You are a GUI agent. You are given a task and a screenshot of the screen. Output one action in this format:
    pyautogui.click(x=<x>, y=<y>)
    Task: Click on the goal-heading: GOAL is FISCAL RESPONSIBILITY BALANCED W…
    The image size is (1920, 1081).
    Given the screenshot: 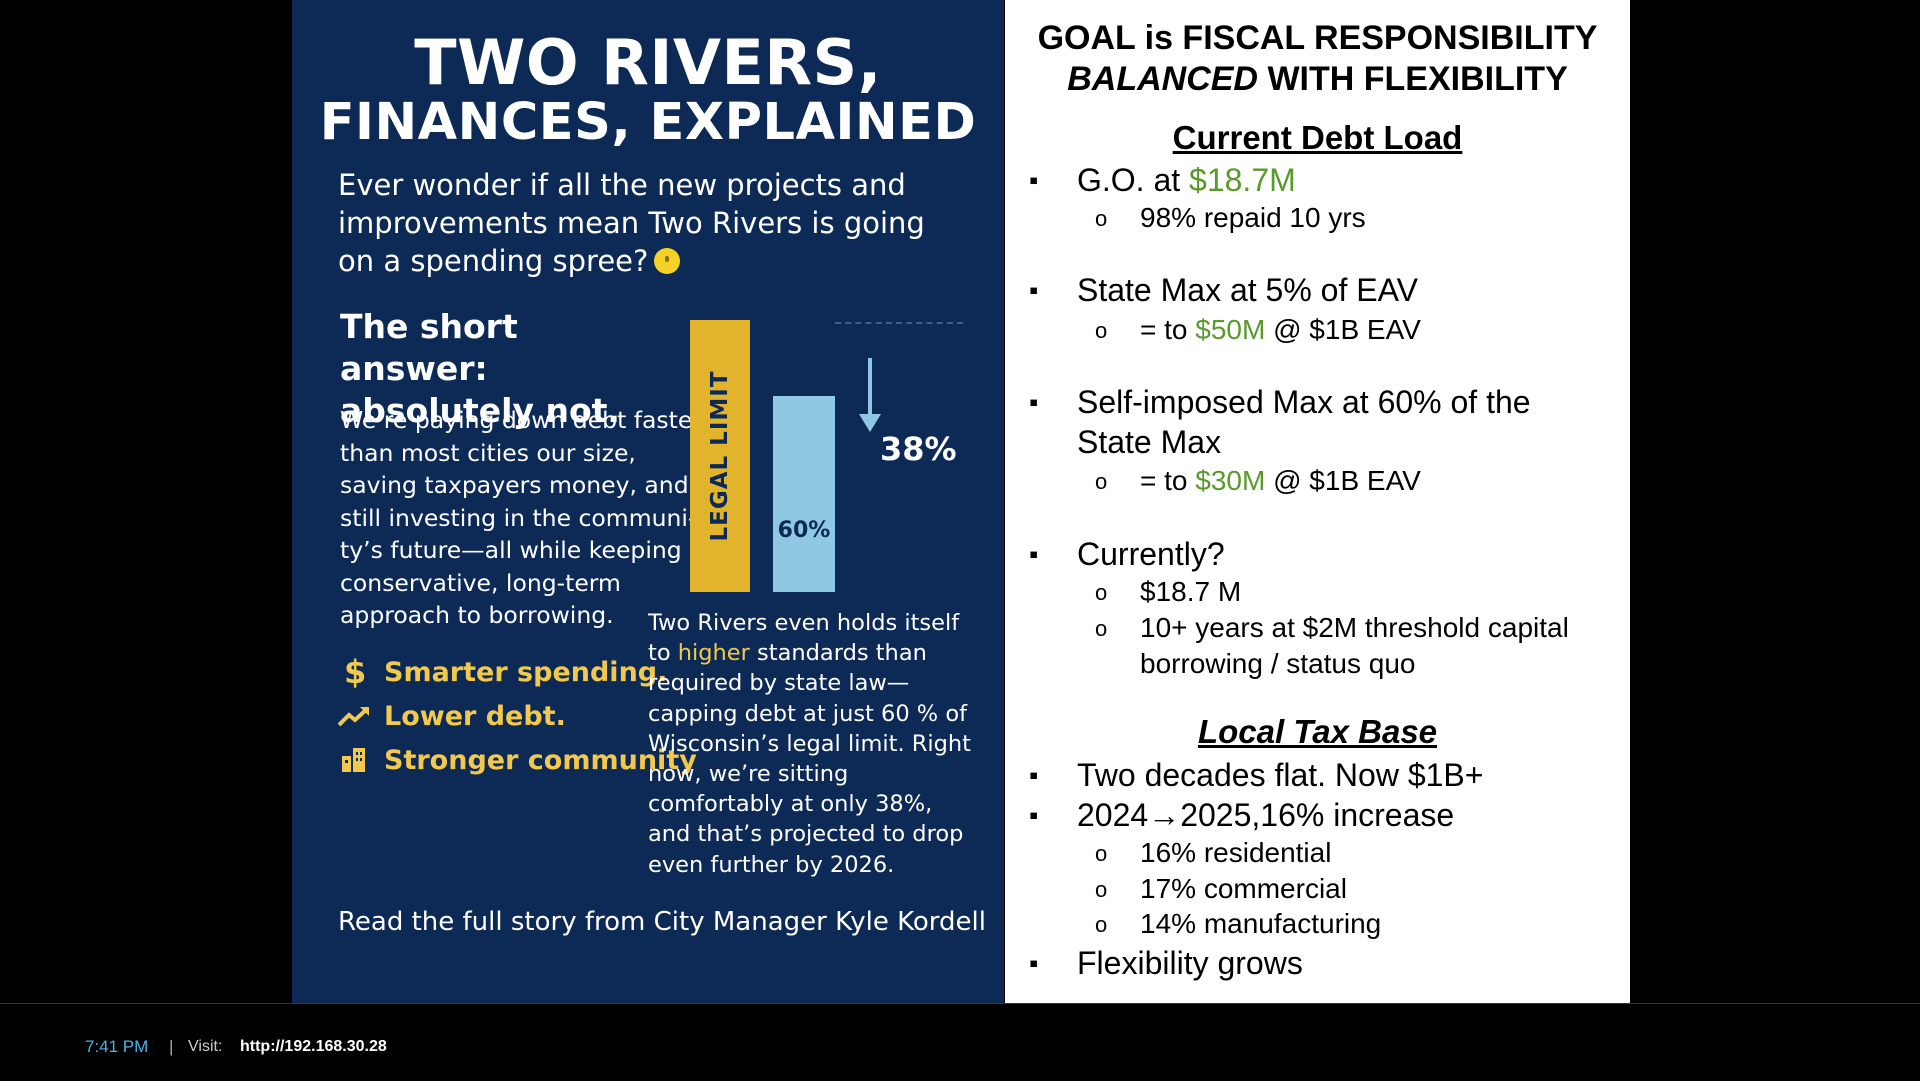 What is the action you would take?
    pyautogui.click(x=1317, y=58)
    